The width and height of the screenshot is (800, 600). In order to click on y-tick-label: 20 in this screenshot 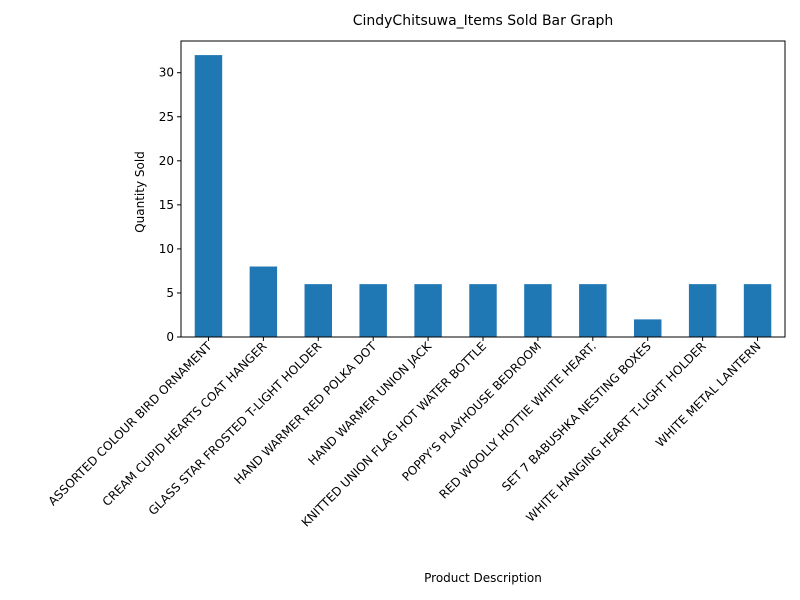, I will do `click(166, 161)`.